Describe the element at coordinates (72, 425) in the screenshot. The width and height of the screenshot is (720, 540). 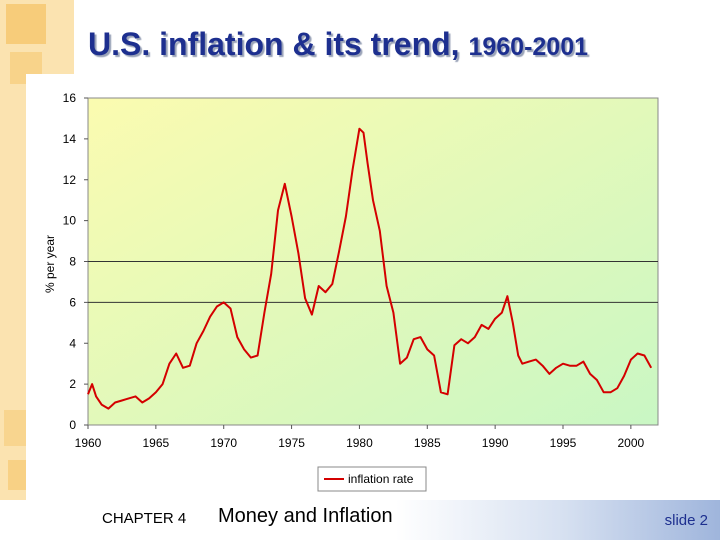
I see `y-tick-label: 0` at that location.